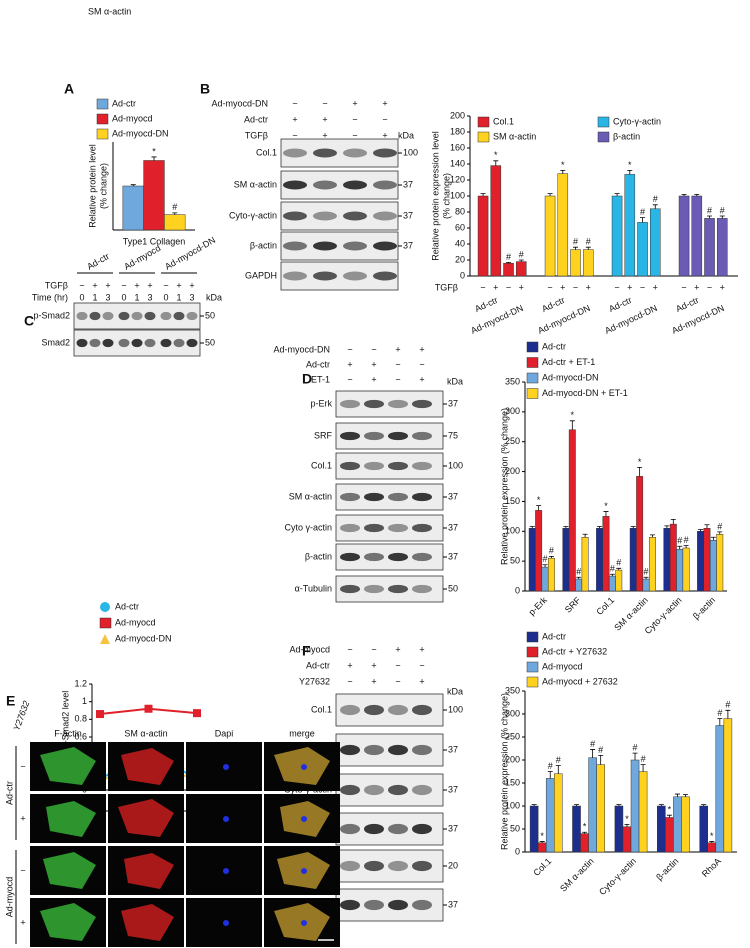 Image resolution: width=750 pixels, height=948 pixels. What do you see at coordinates (302, 733) in the screenshot?
I see `column-label: merge` at bounding box center [302, 733].